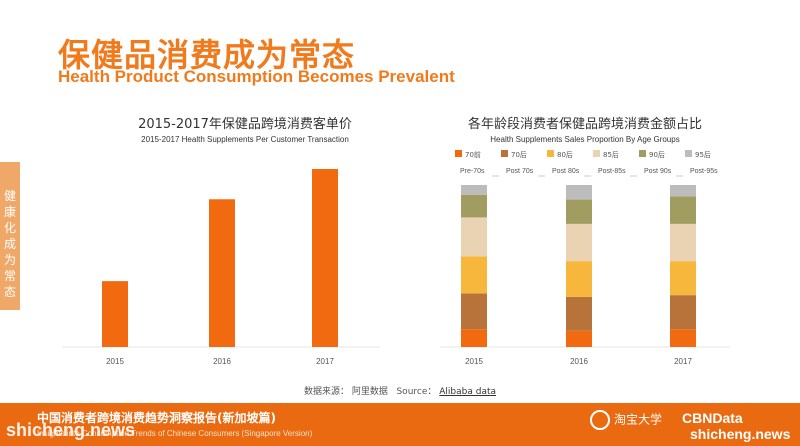  I want to click on chart2-legend-label-Post 90s: 90后, so click(657, 154).